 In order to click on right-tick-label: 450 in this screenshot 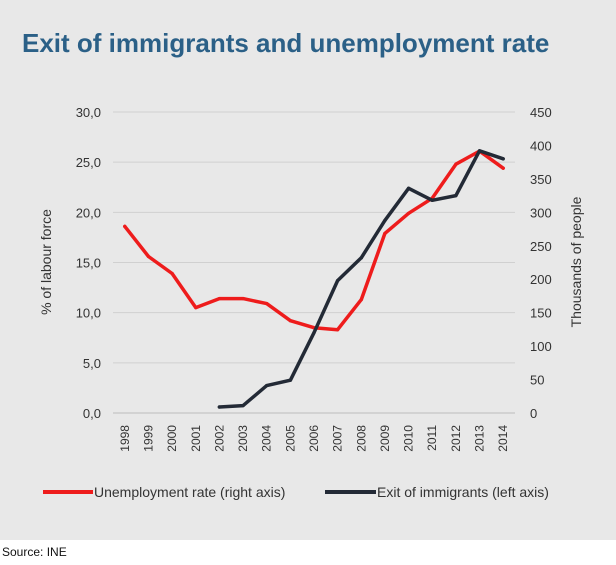, I will do `click(541, 112)`.